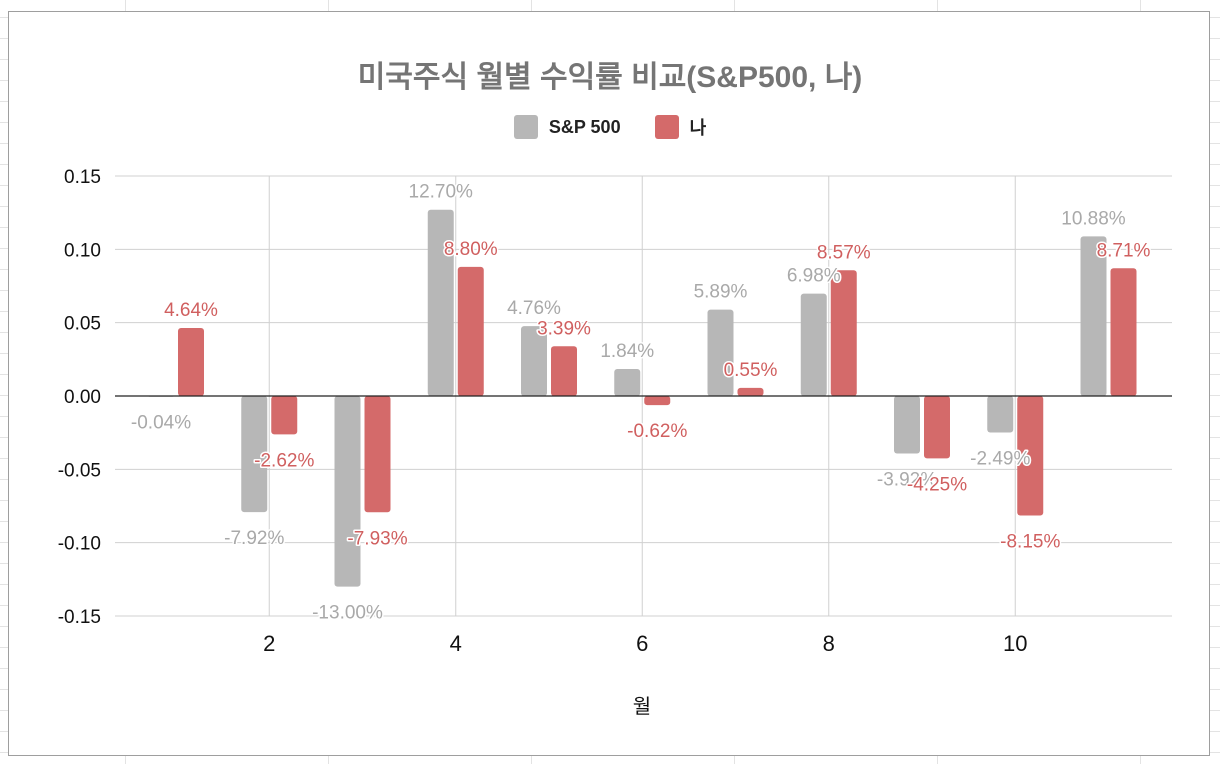  Describe the element at coordinates (534, 308) in the screenshot. I see `data-label-sp500: 4.76%` at that location.